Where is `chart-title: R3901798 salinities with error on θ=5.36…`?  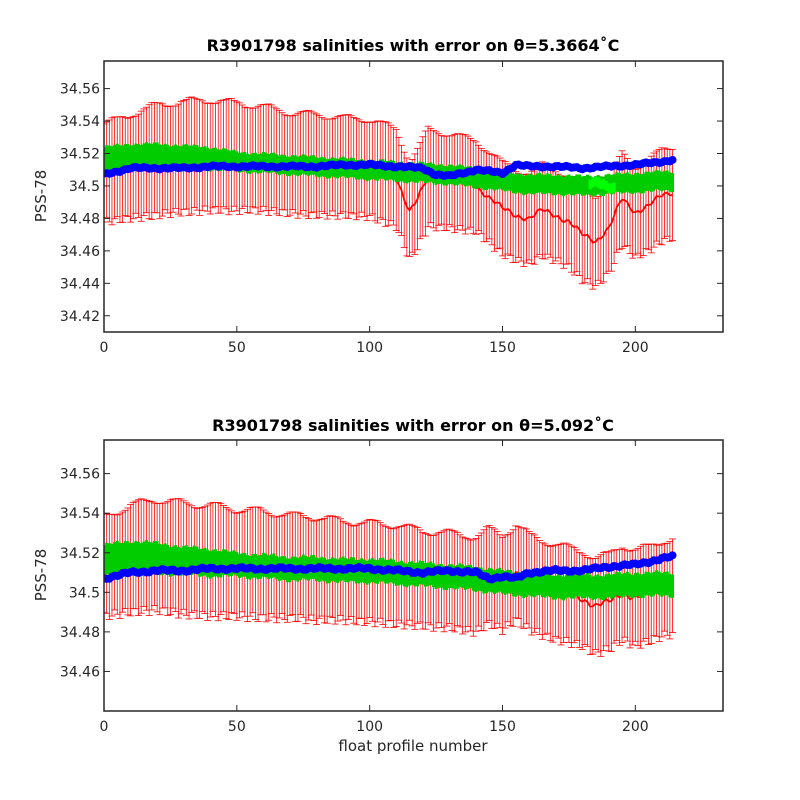 chart-title: R3901798 salinities with error on θ=5.36… is located at coordinates (413, 45).